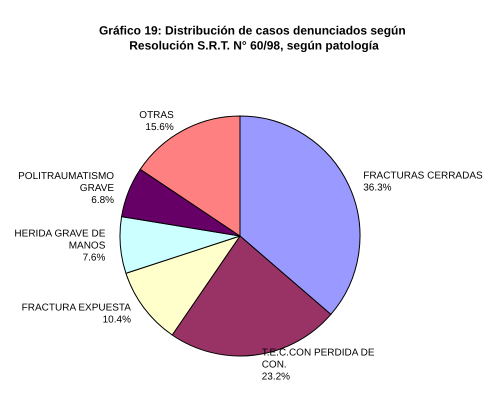 This screenshot has height=402, width=500. What do you see at coordinates (156, 115) in the screenshot?
I see `slice-label: OTRAS` at bounding box center [156, 115].